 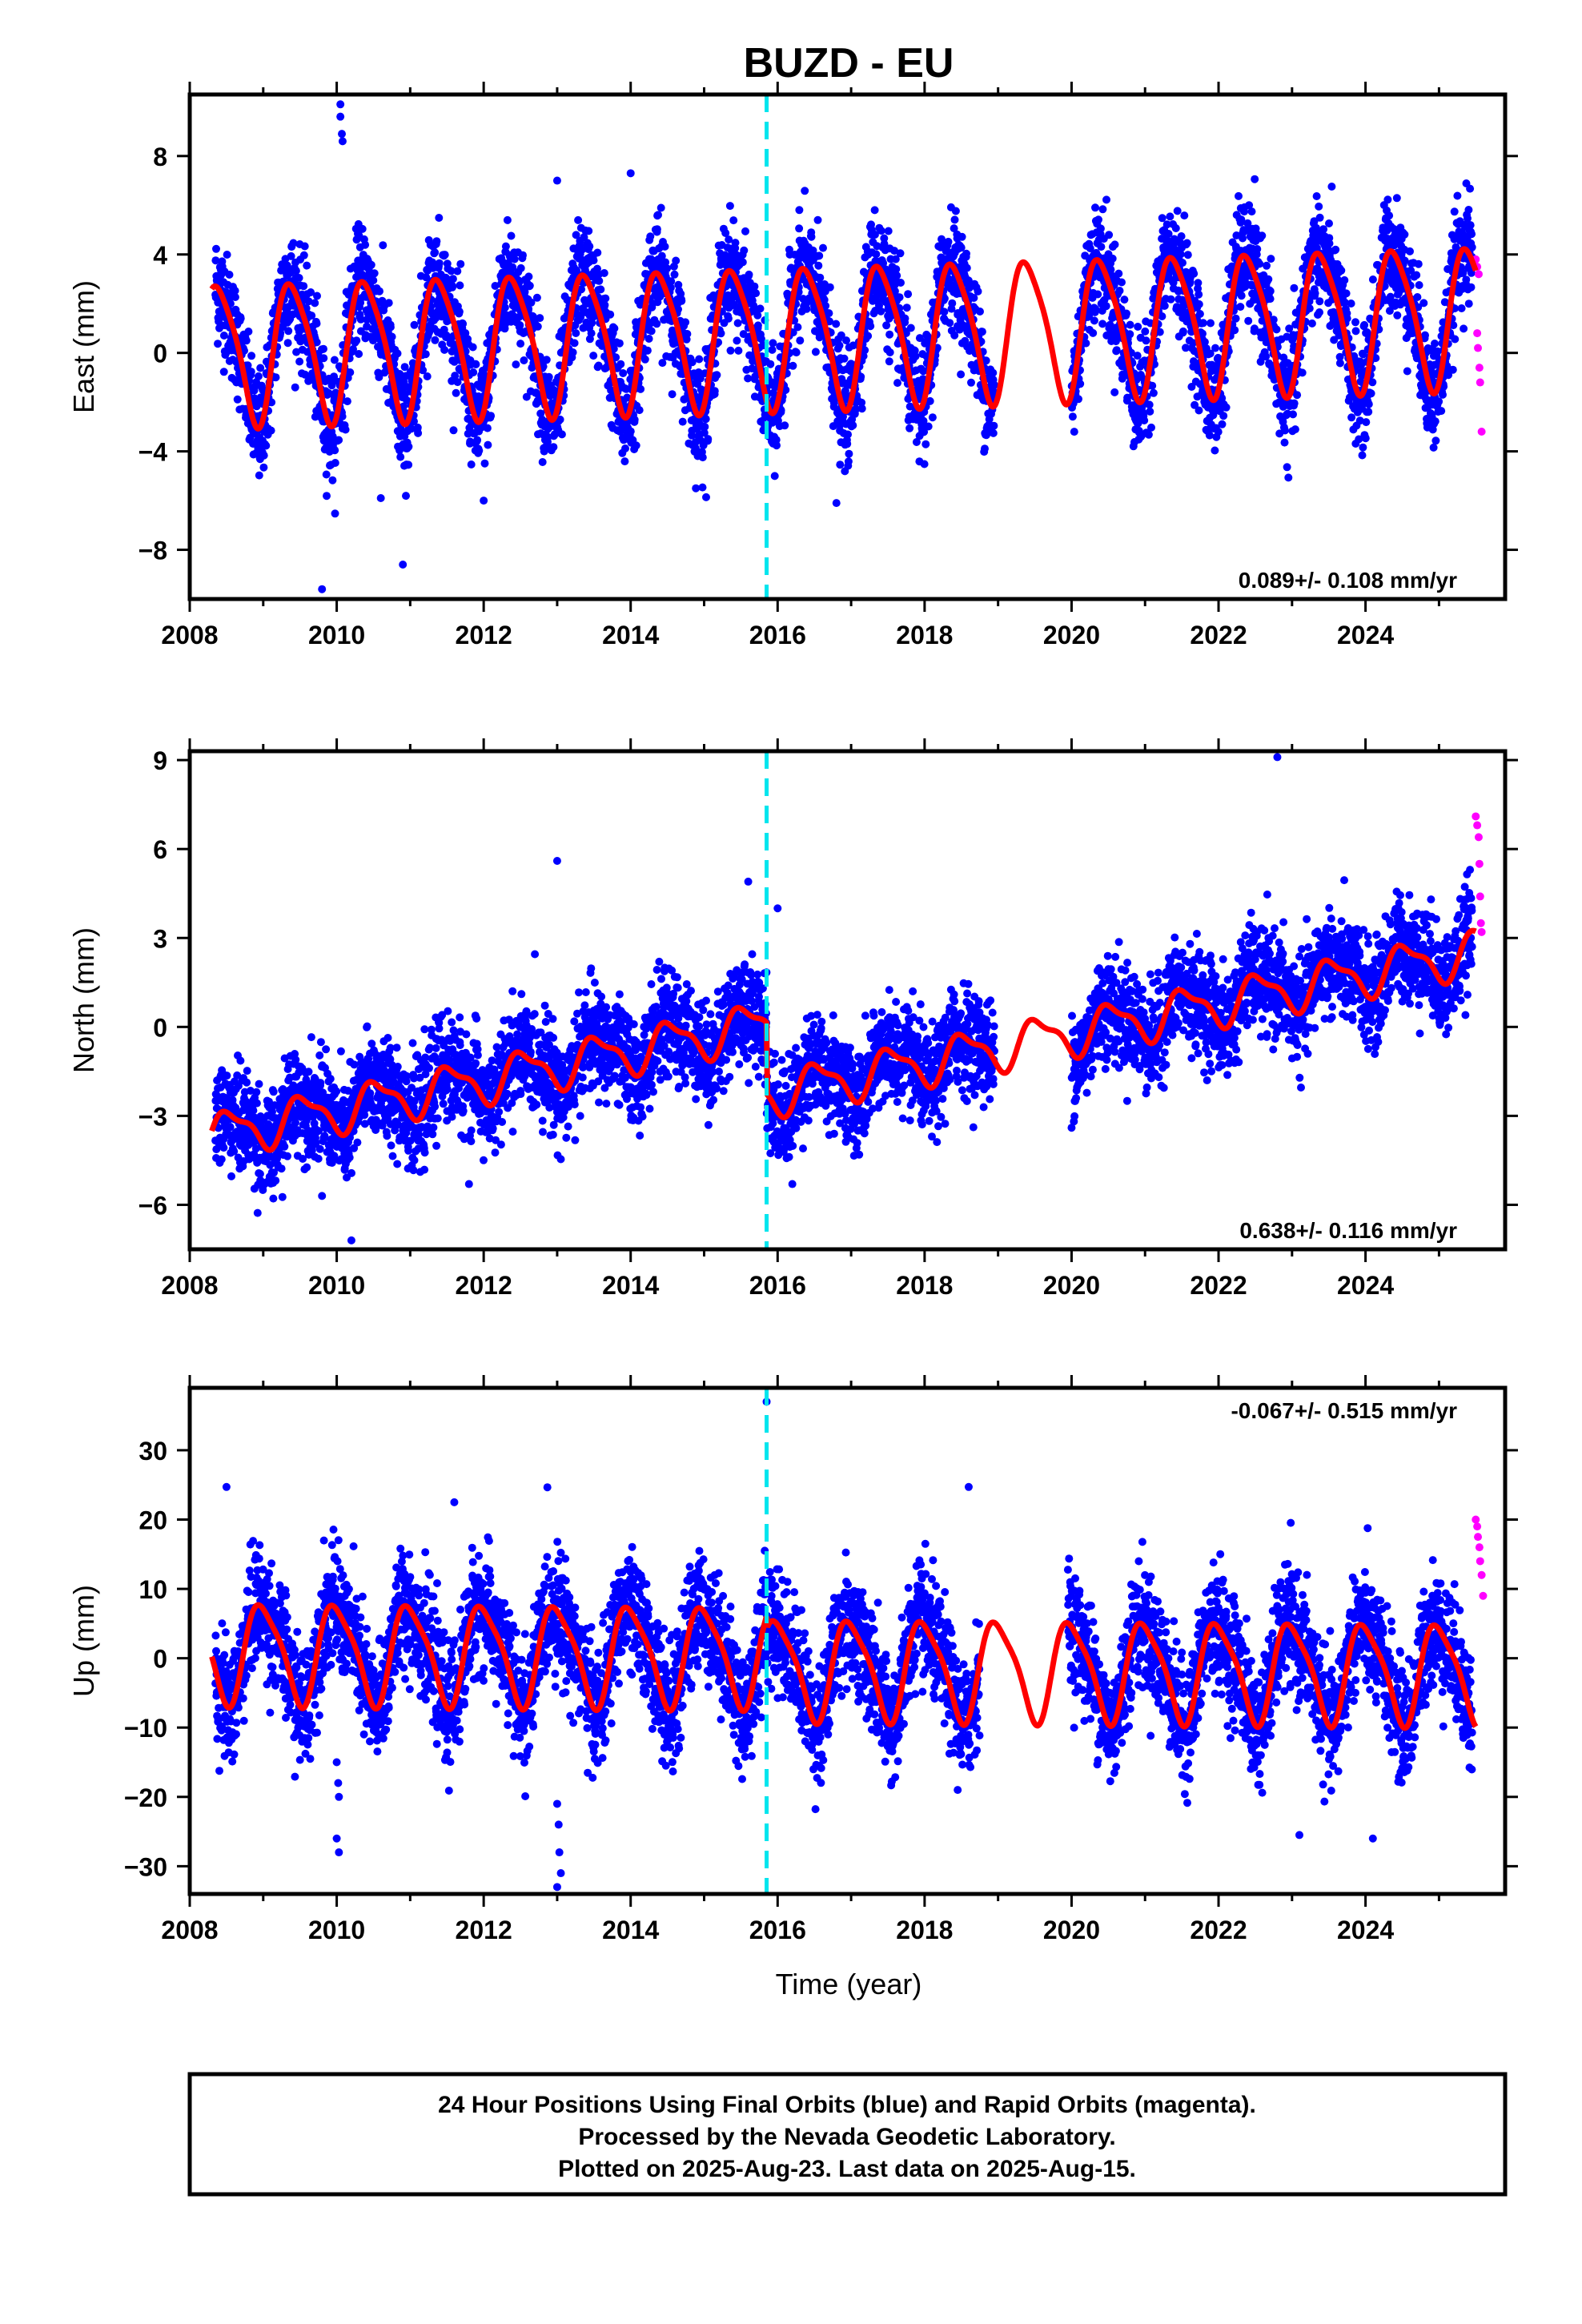 I want to click on chart-title: BUZD - EU, so click(x=849, y=63).